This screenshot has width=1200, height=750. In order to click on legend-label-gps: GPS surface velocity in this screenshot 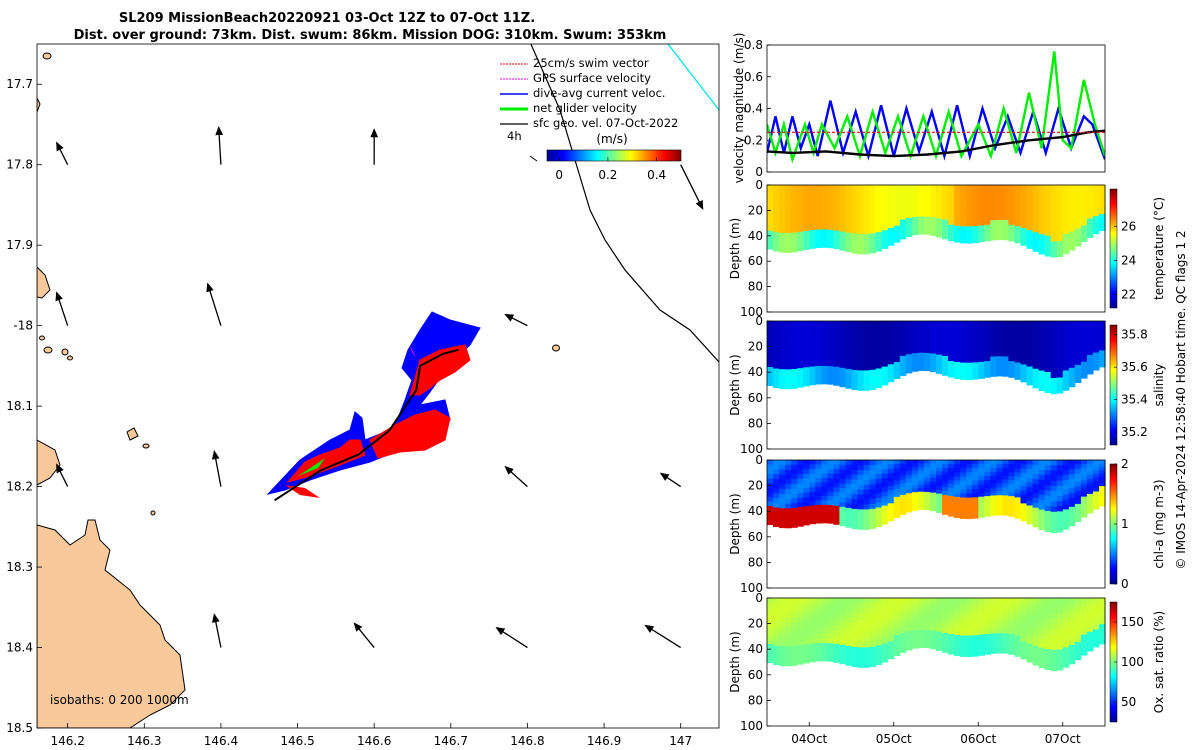, I will do `click(592, 78)`.